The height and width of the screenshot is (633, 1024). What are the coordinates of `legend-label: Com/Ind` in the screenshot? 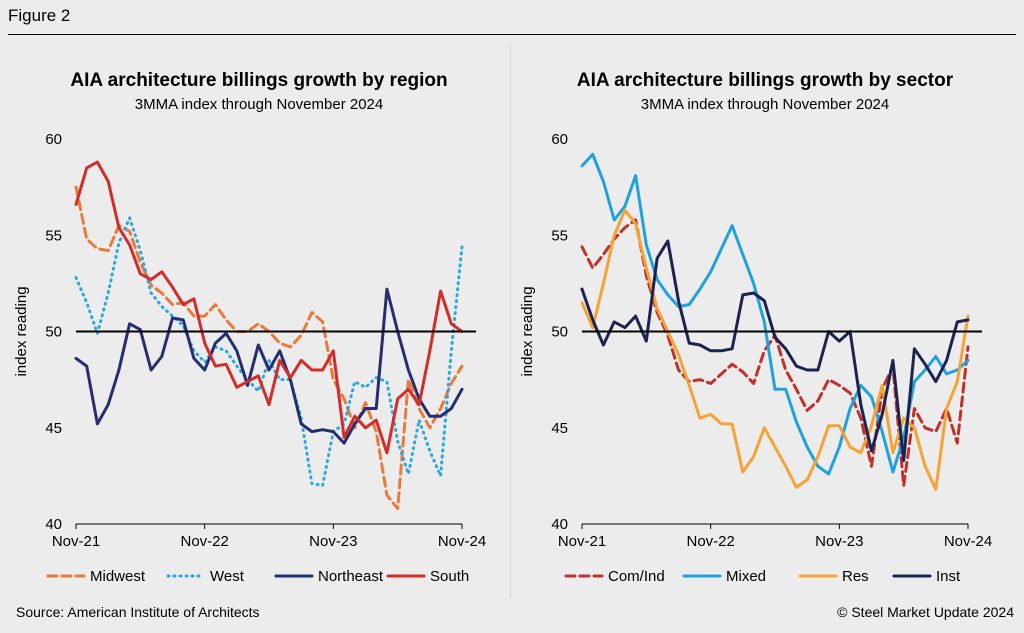 It's located at (636, 576).